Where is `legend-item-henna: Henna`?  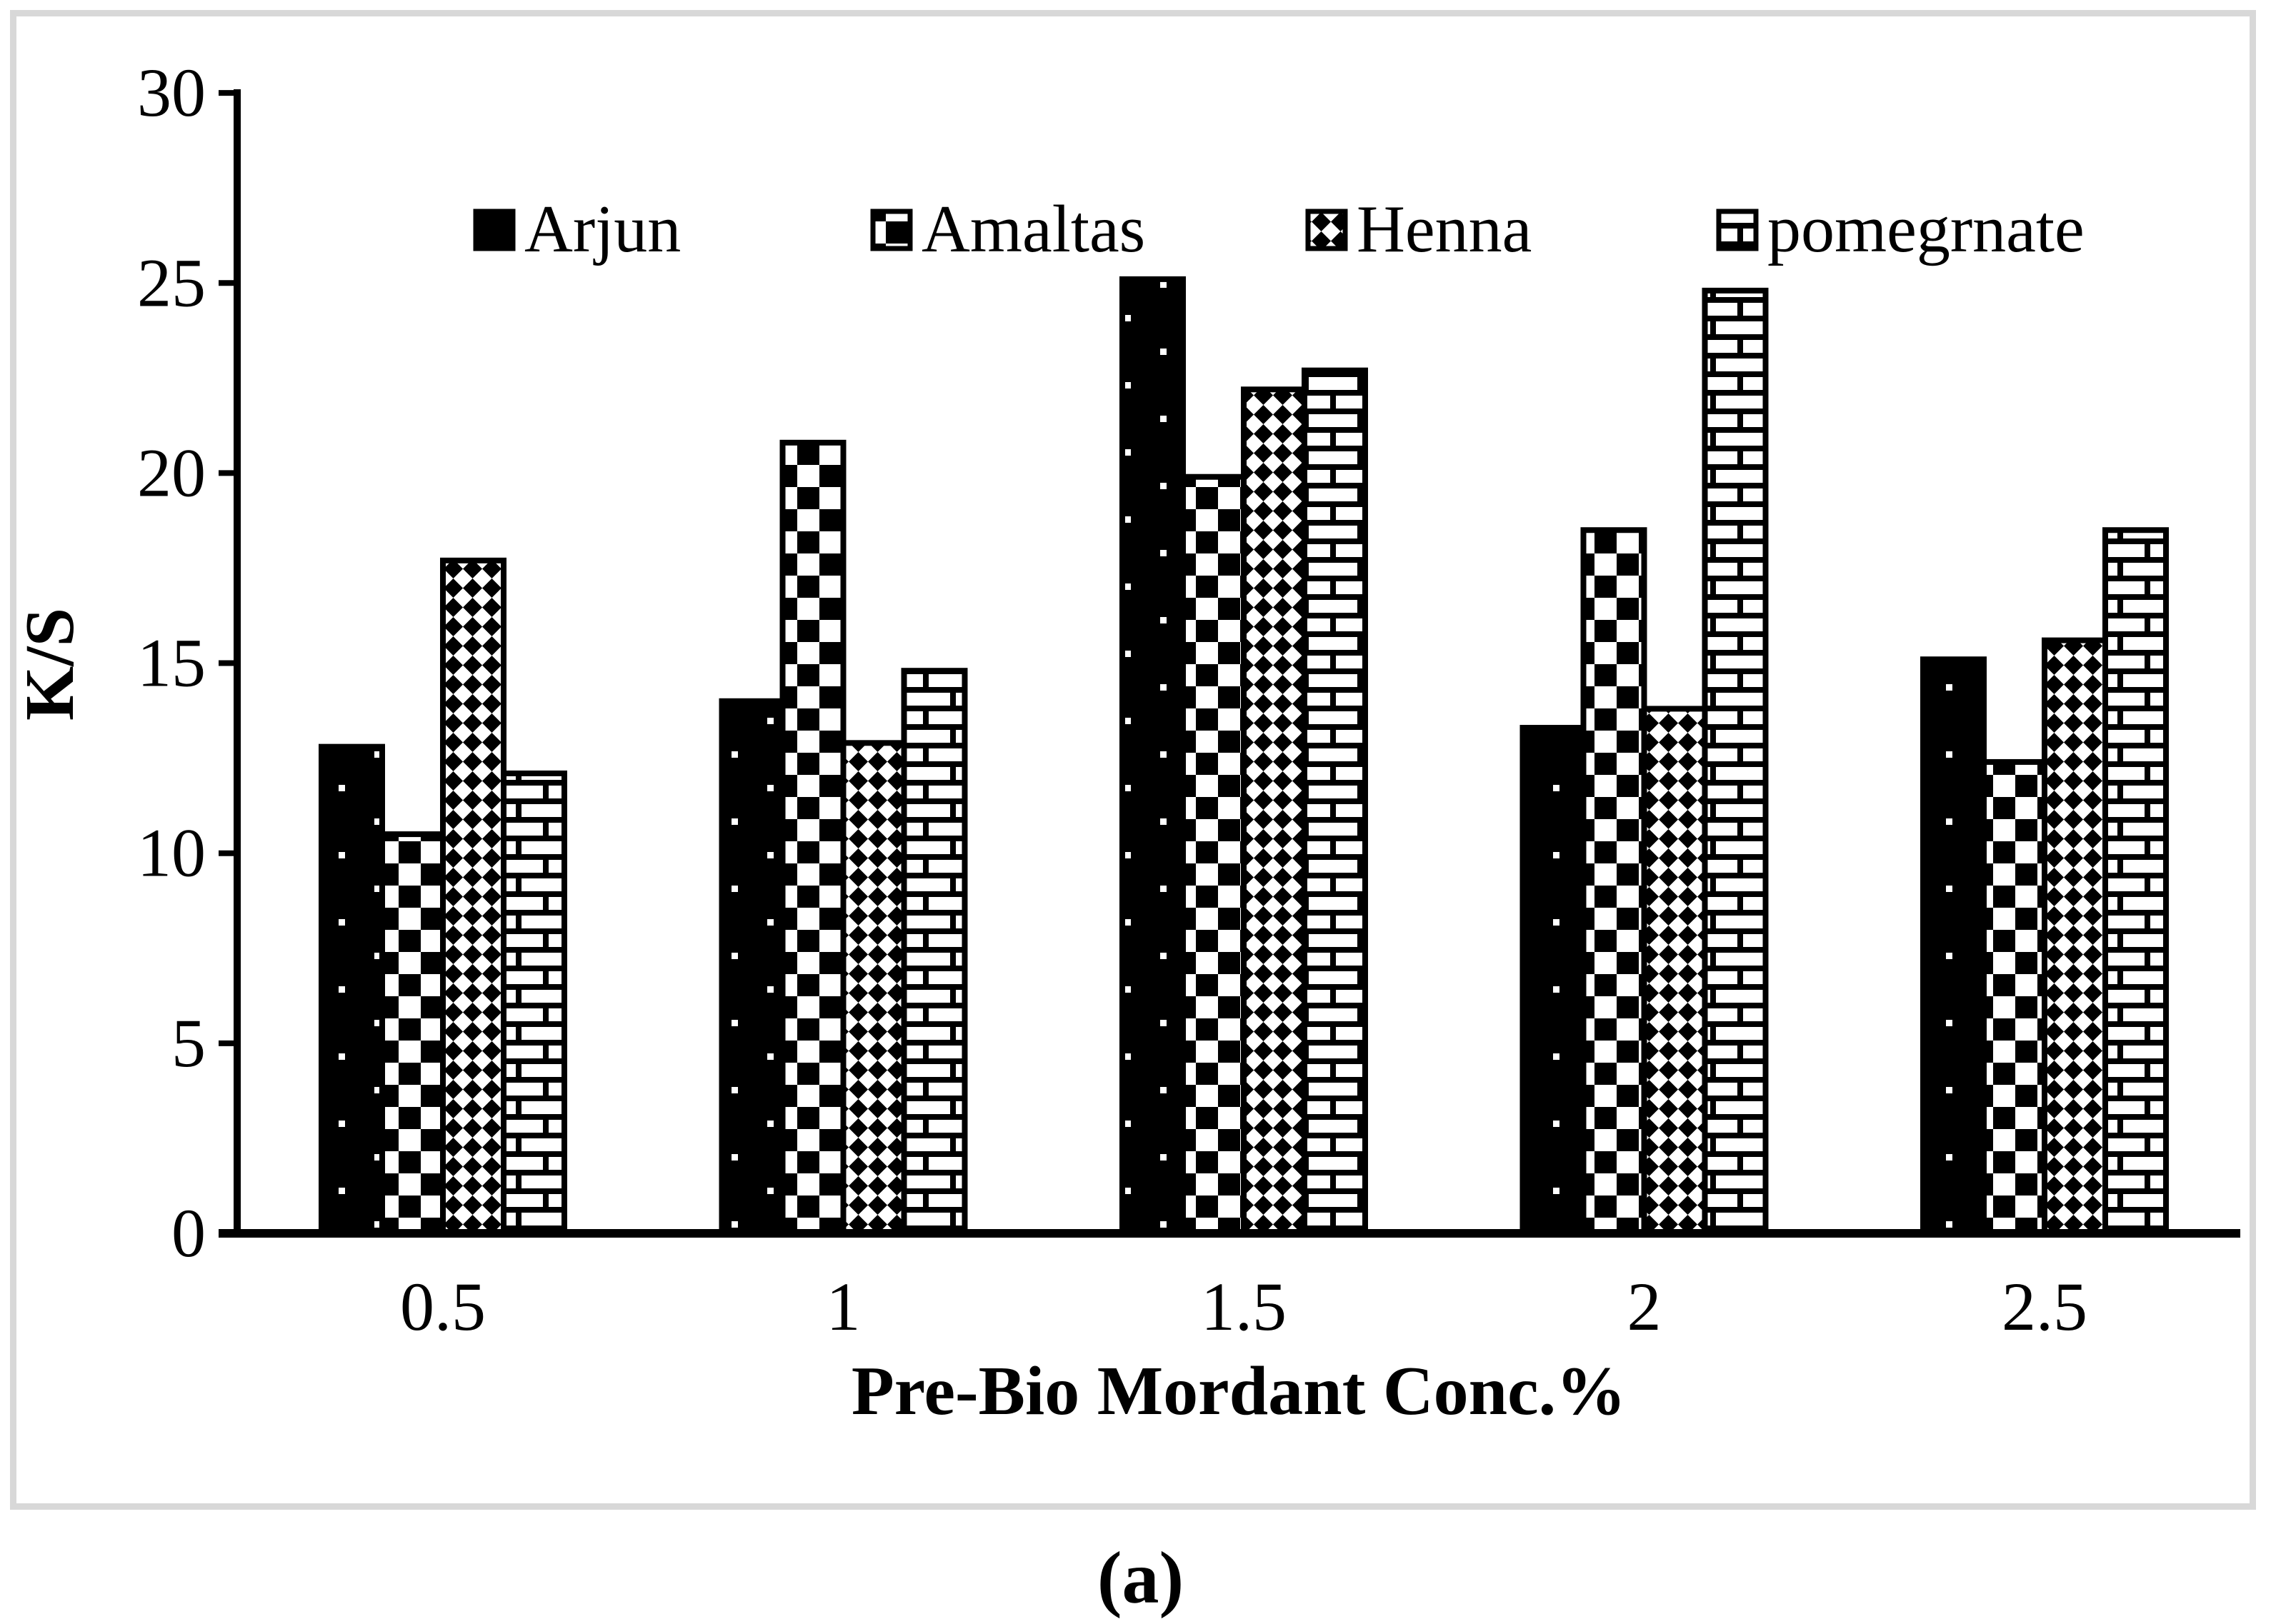 legend-item-henna: Henna is located at coordinates (1418, 229).